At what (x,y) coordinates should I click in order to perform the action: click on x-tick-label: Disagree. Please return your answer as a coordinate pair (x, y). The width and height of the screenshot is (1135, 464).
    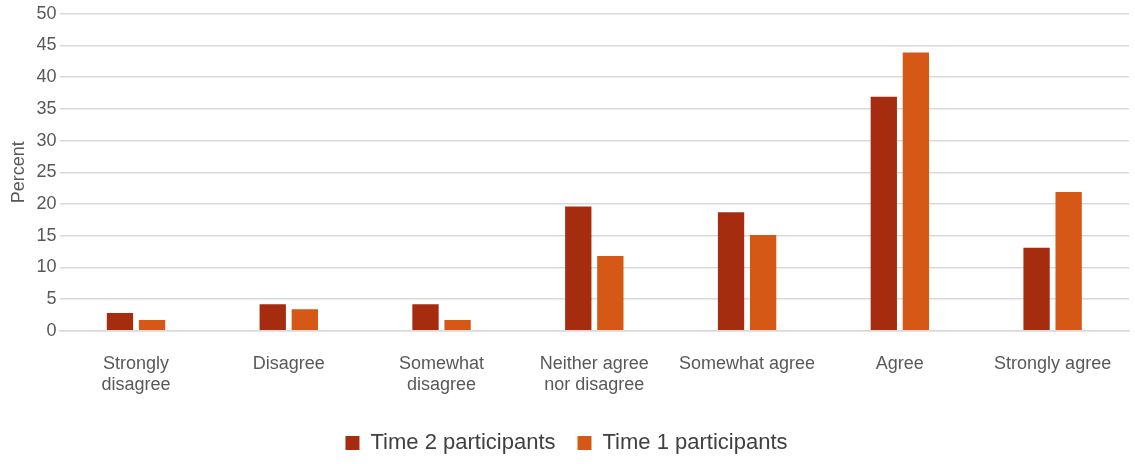
    Looking at the image, I should click on (288, 362).